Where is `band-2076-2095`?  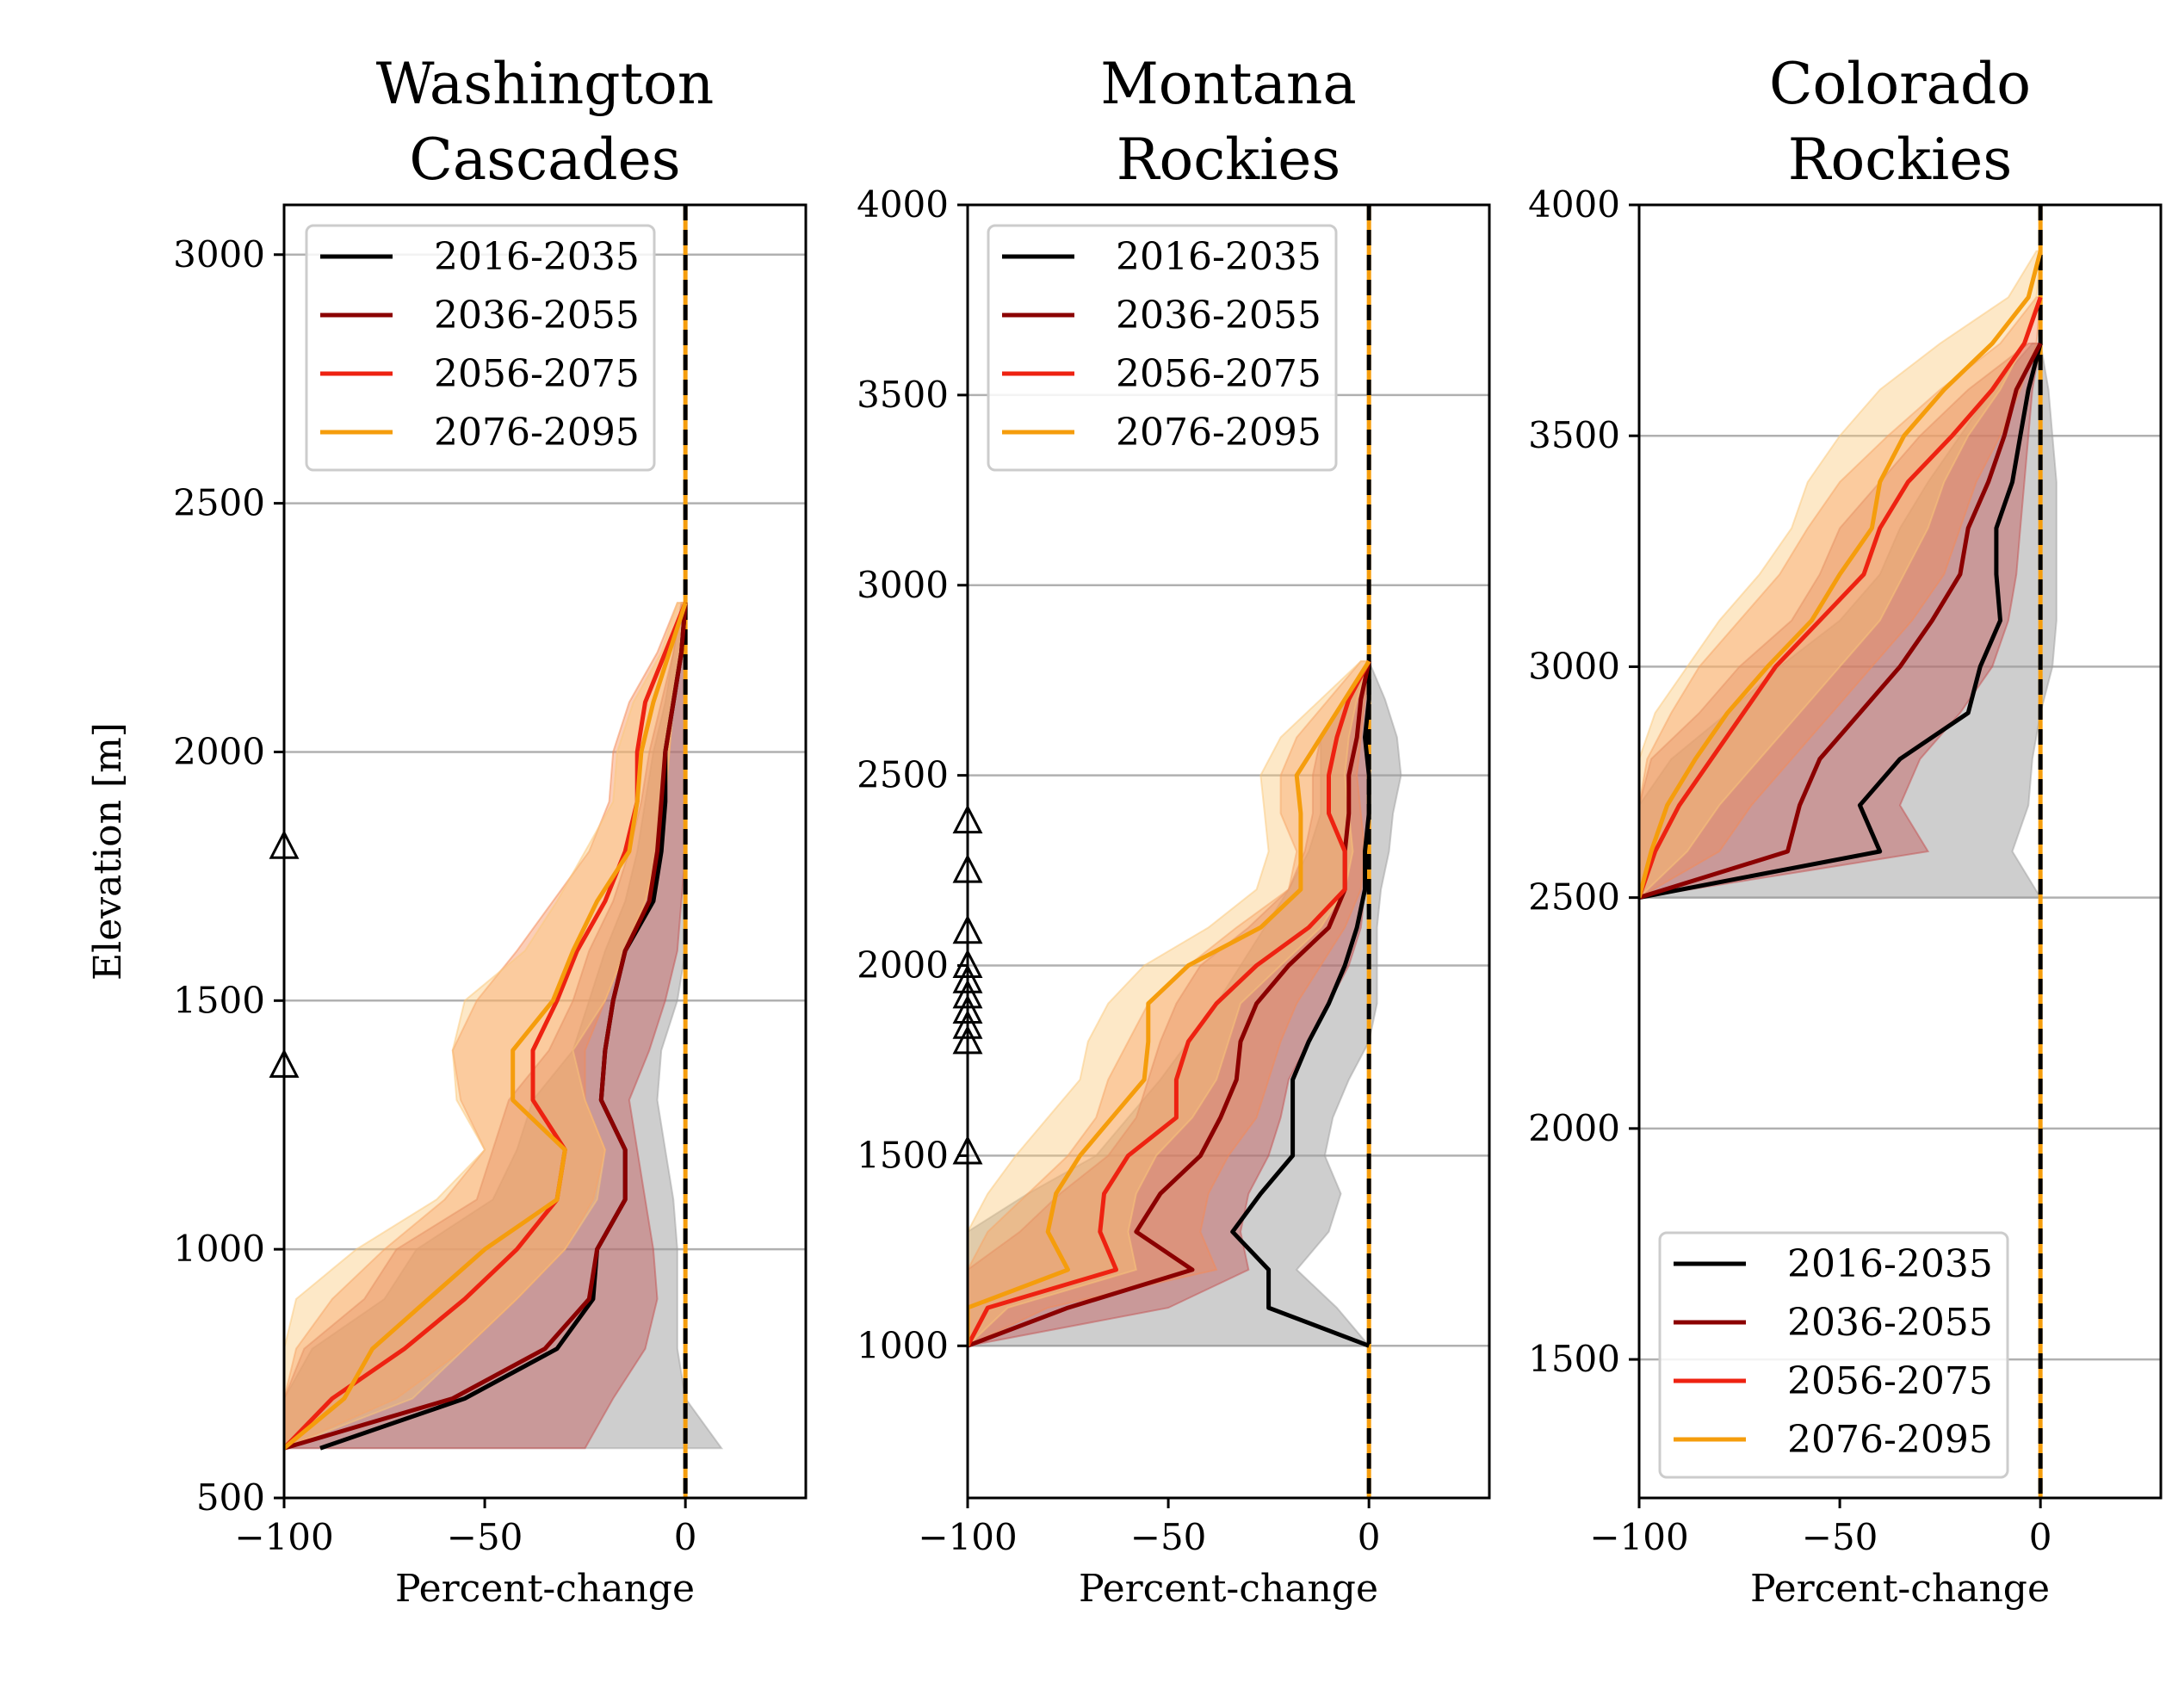
band-2076-2095 is located at coordinates (485, 1026).